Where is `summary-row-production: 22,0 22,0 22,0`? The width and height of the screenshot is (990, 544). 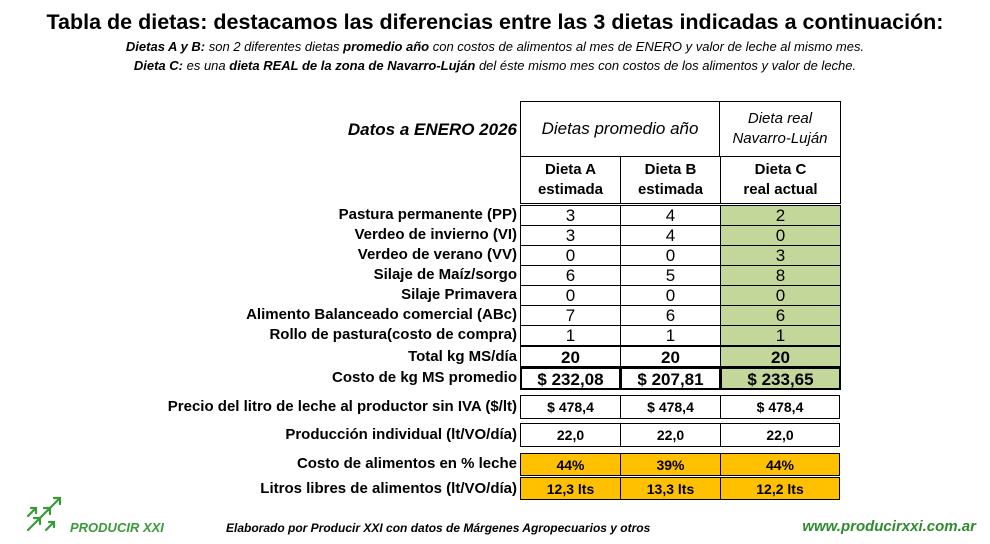
summary-row-production: 22,0 22,0 22,0 is located at coordinates (680, 435).